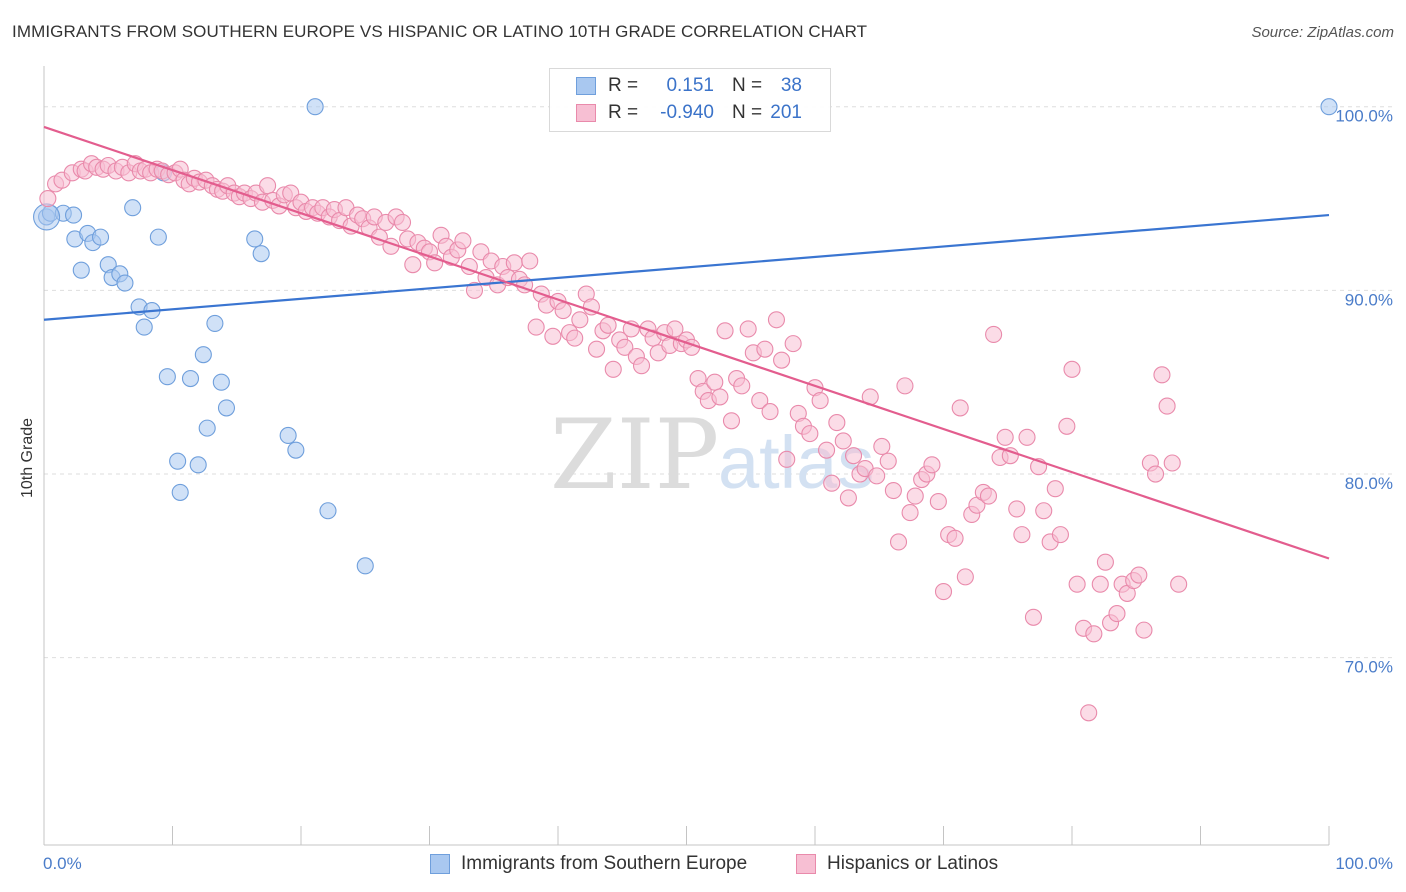 Image resolution: width=1406 pixels, height=892 pixels. What do you see at coordinates (1322, 32) in the screenshot?
I see `chart-source: Source: ZipAtlas.com` at bounding box center [1322, 32].